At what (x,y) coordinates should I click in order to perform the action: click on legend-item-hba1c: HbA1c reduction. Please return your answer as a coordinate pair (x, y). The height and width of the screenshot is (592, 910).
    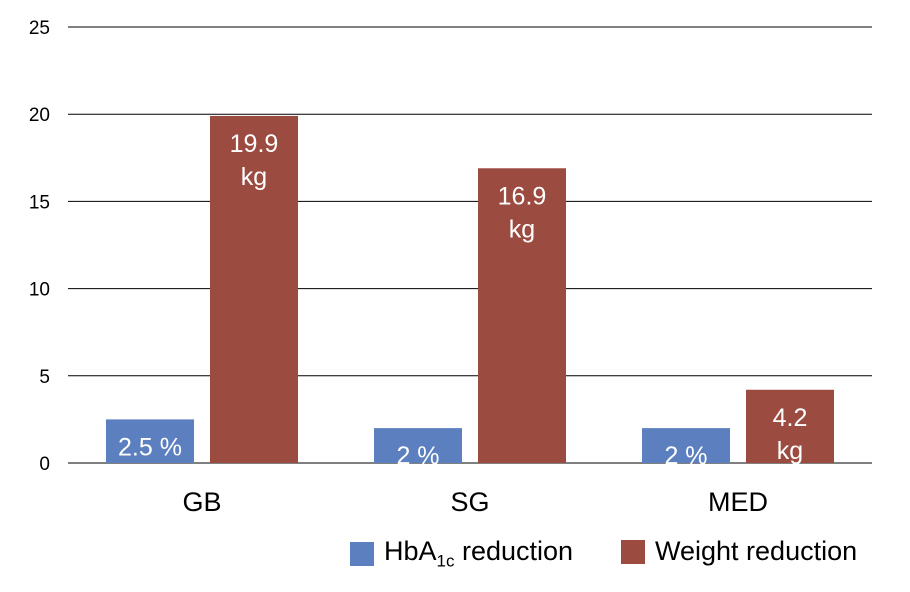
    Looking at the image, I should click on (461, 553).